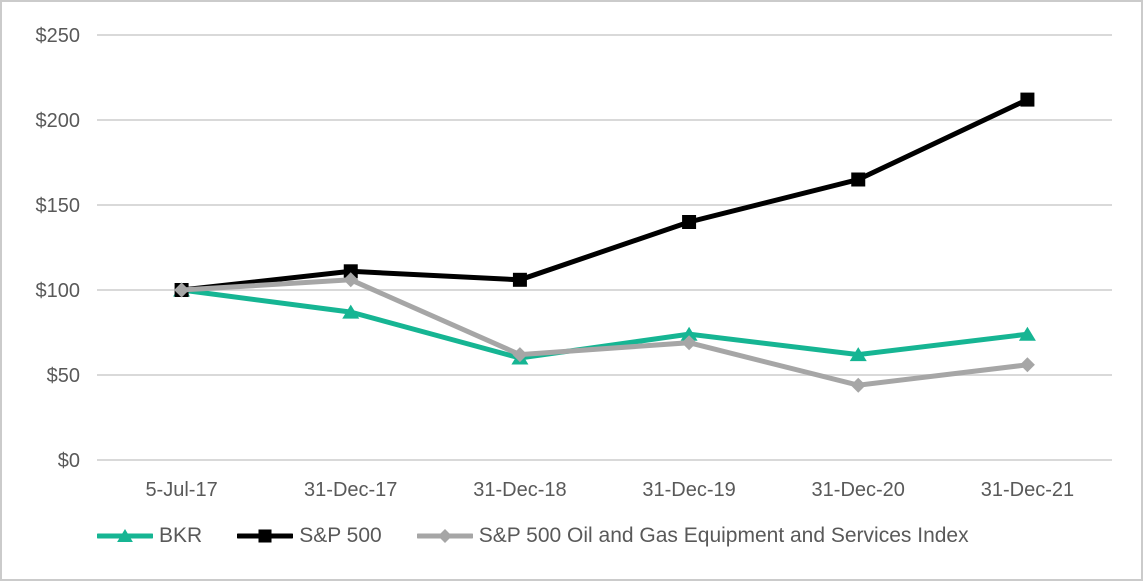 This screenshot has width=1143, height=581. Describe the element at coordinates (181, 490) in the screenshot. I see `x-axis-tick-label: 5-Jul-17` at that location.